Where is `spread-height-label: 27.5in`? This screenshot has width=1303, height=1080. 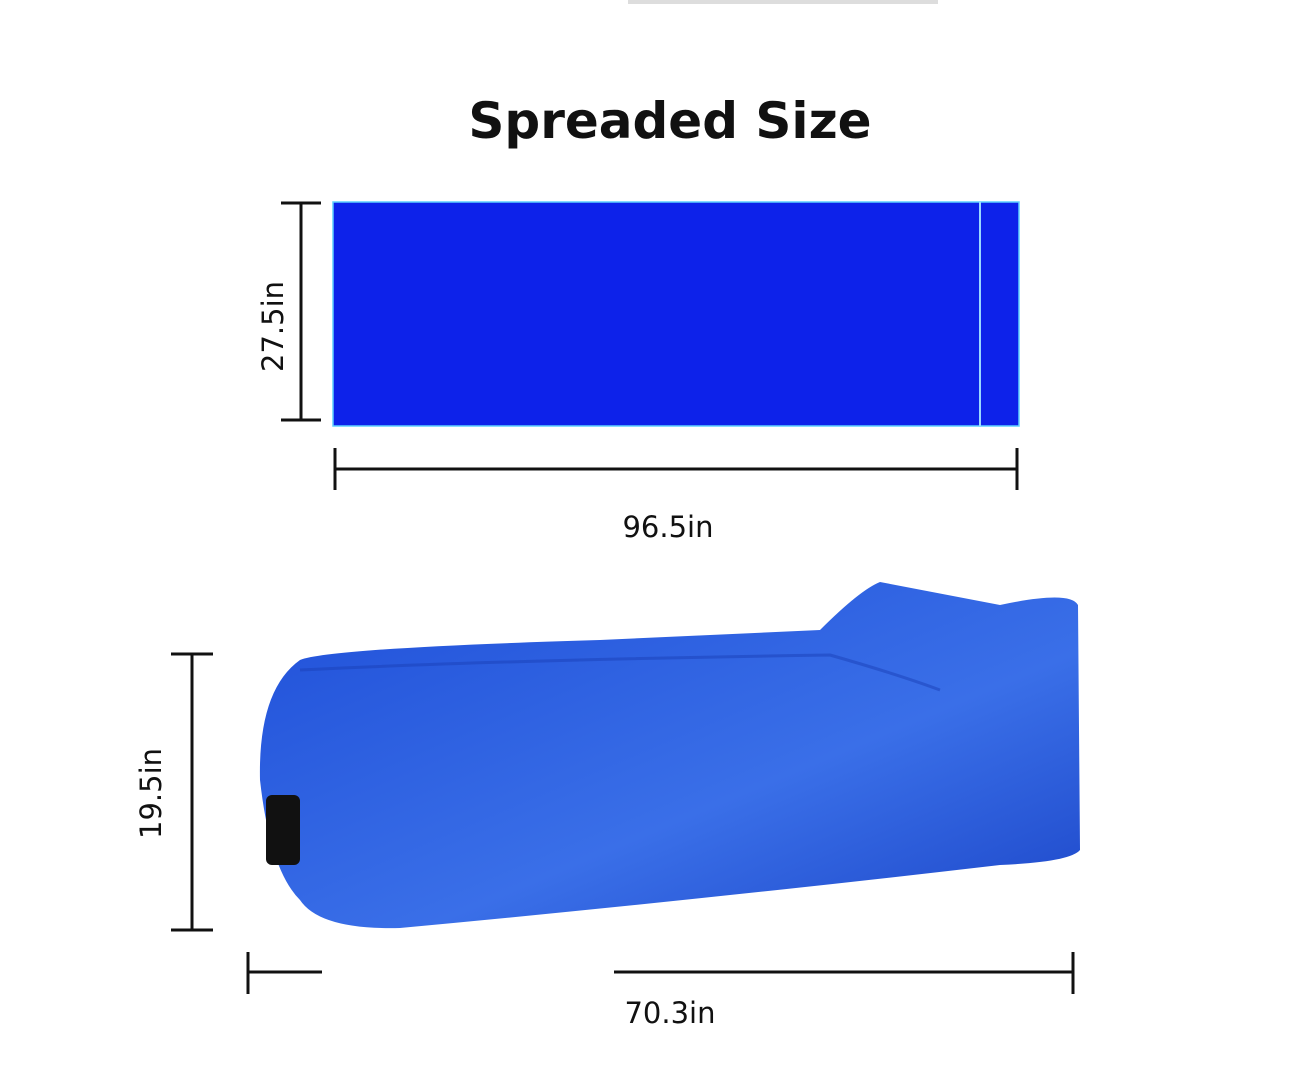
spread-height-label: 27.5in is located at coordinates (273, 326).